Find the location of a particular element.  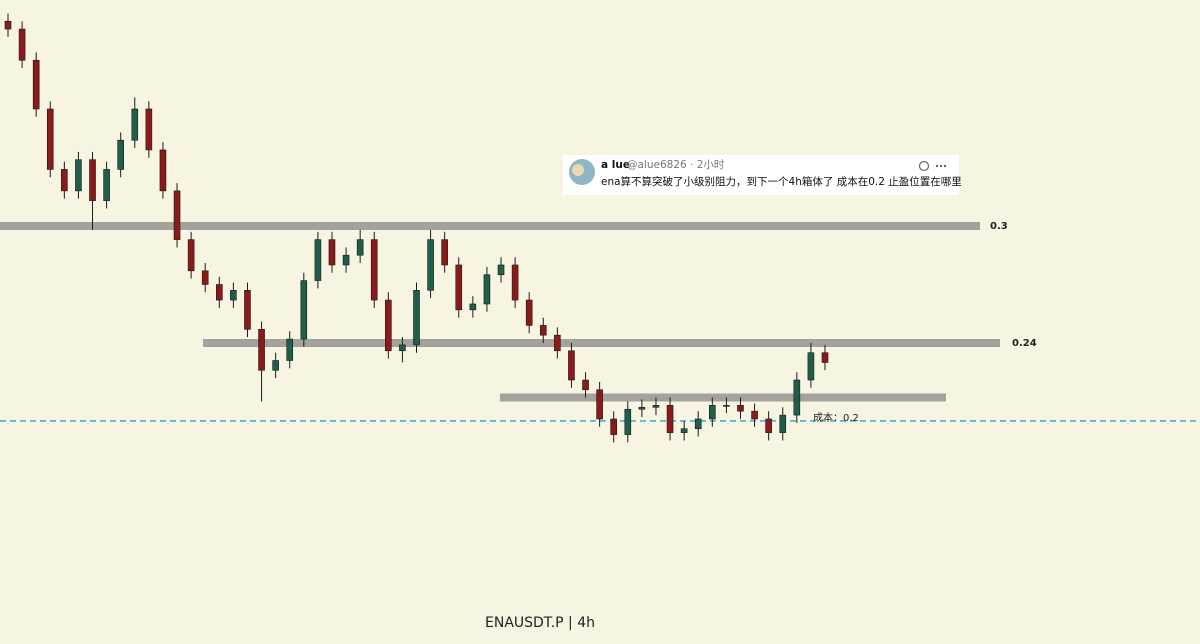

more-icon is located at coordinates (941, 166).